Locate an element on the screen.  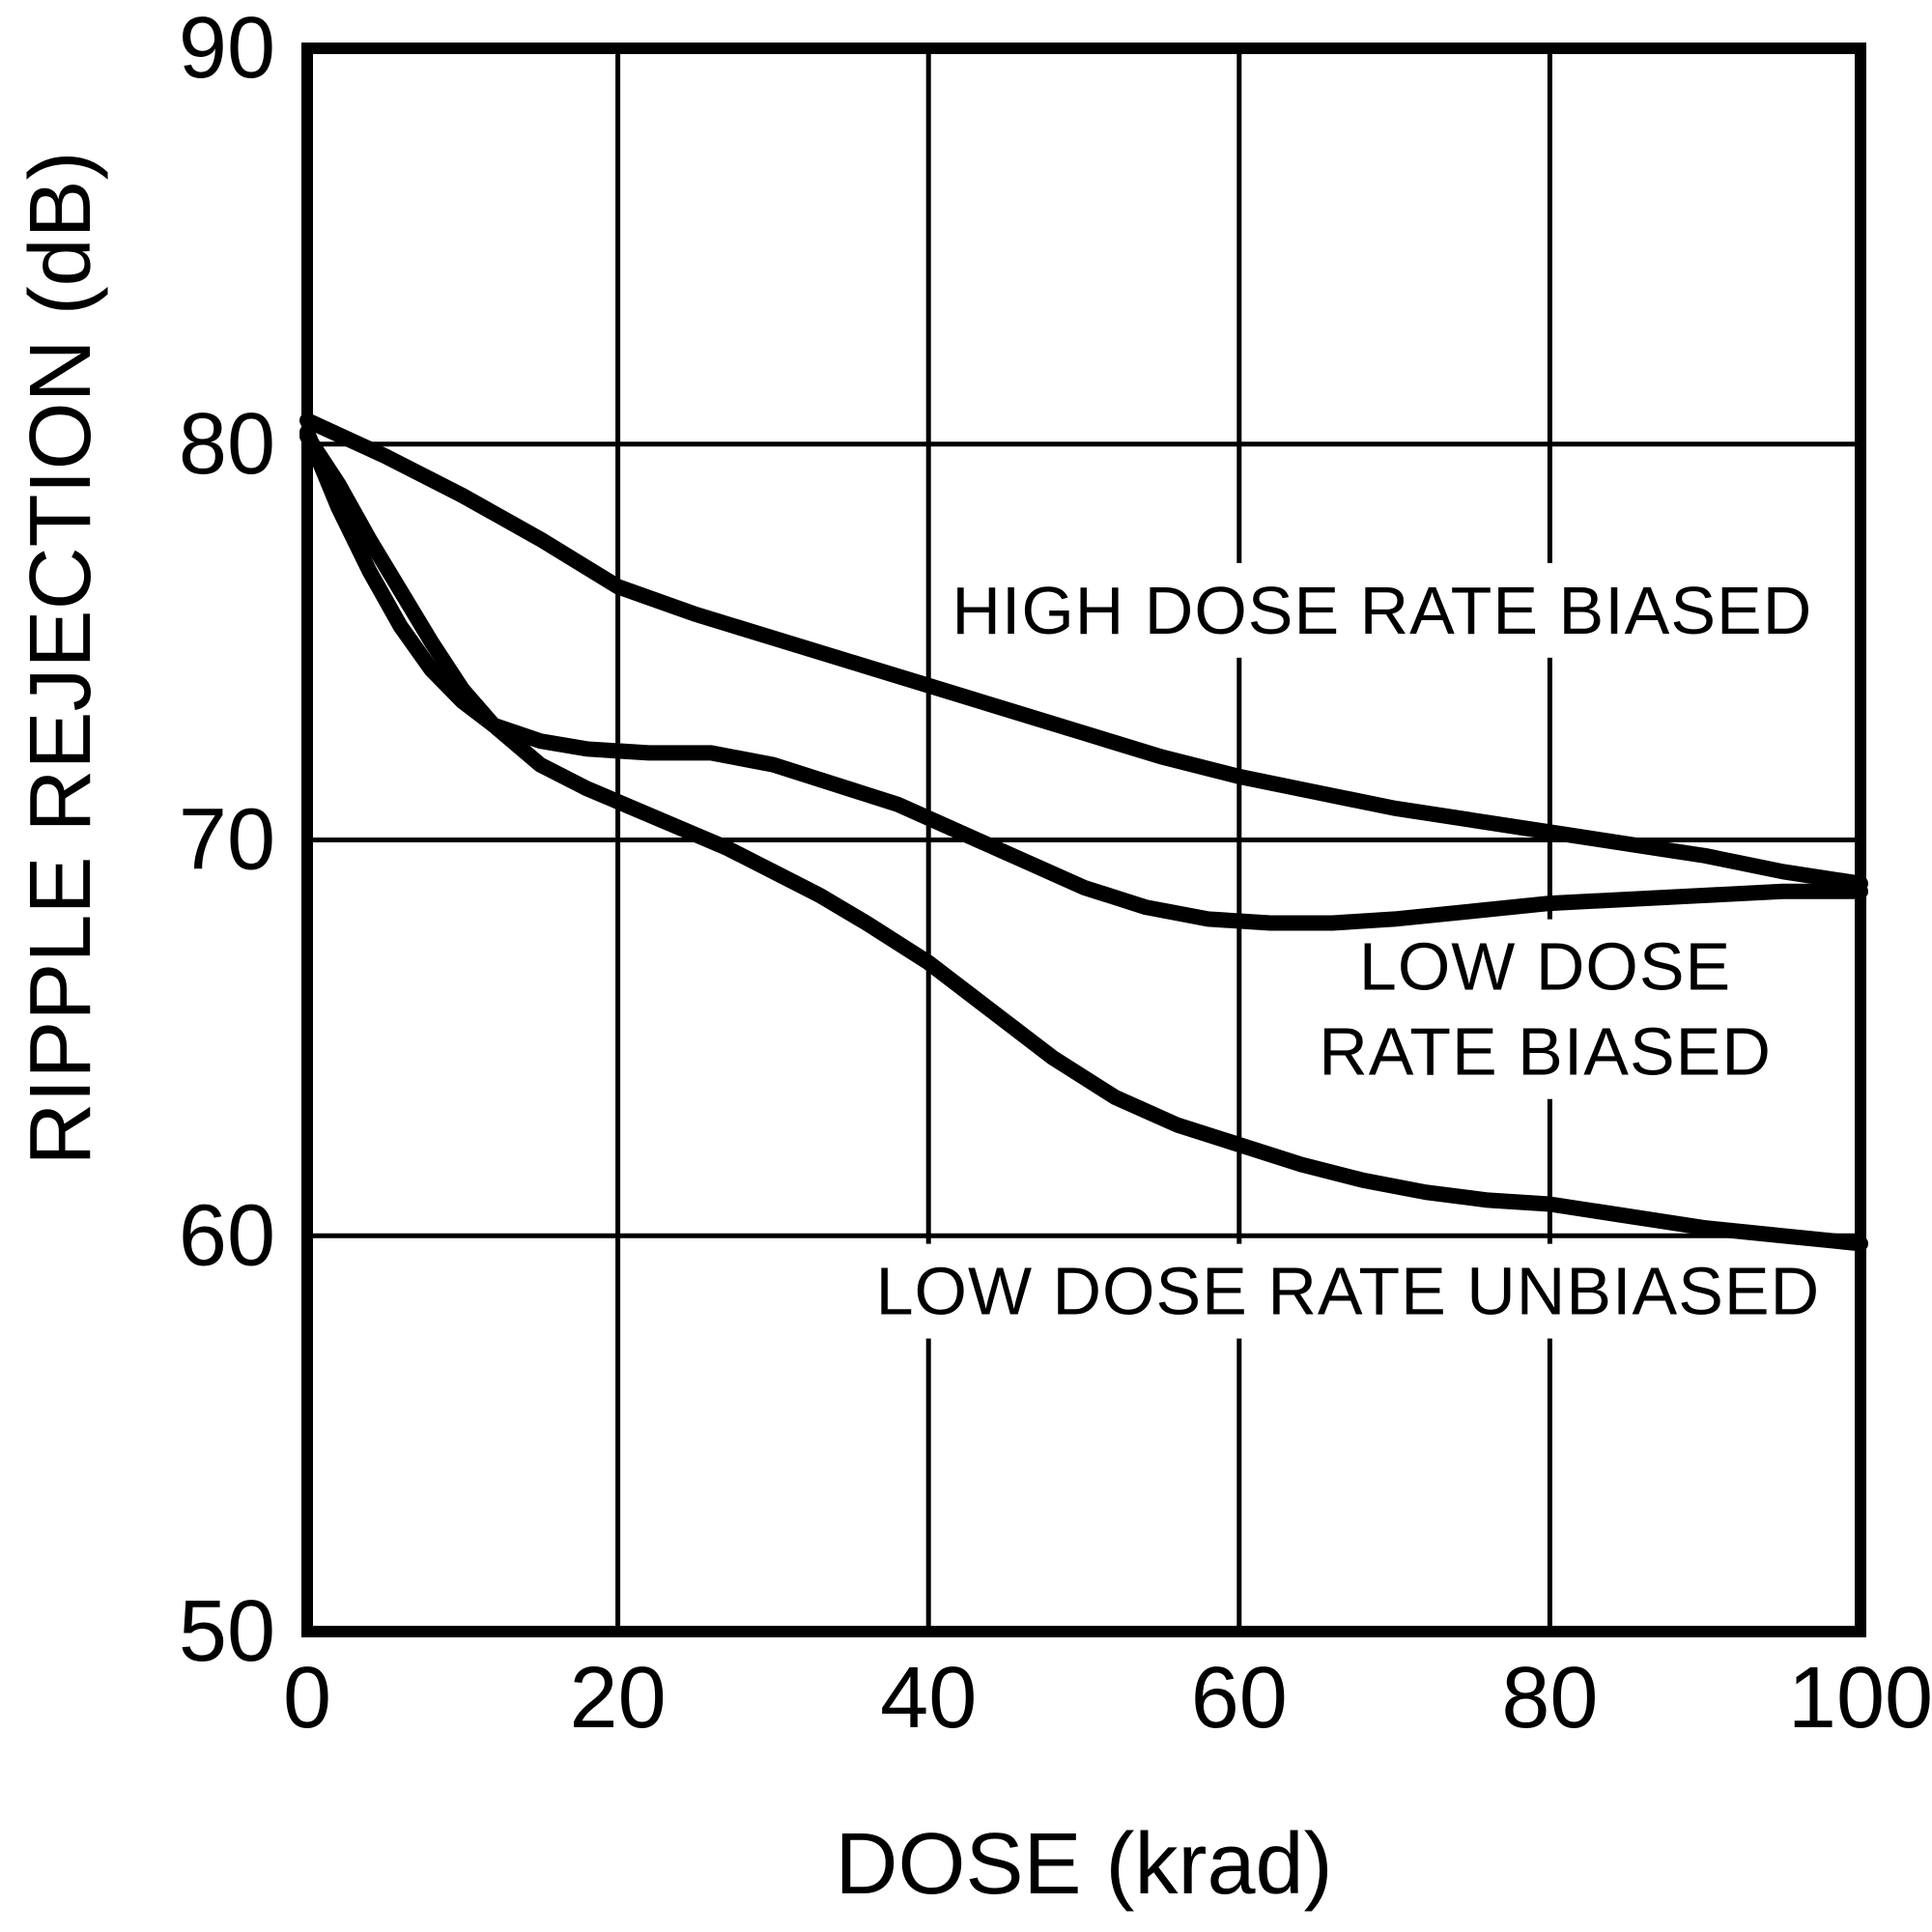
y-tick-label-70: 70 is located at coordinates (227, 840).